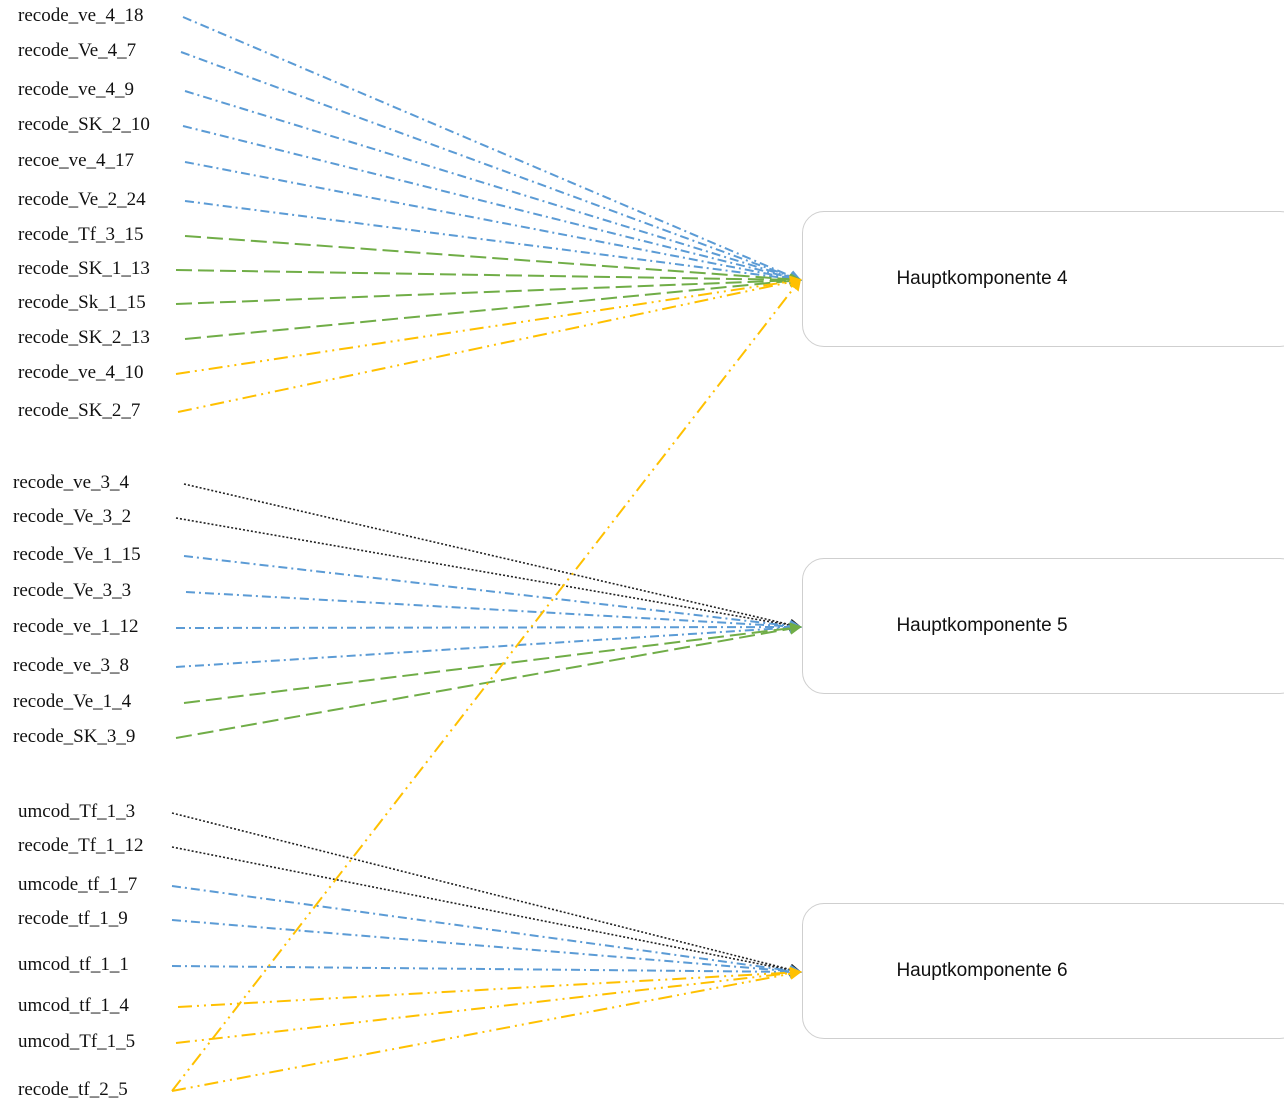  What do you see at coordinates (982, 278) in the screenshot?
I see `component-label: Hauptkomponente 4` at bounding box center [982, 278].